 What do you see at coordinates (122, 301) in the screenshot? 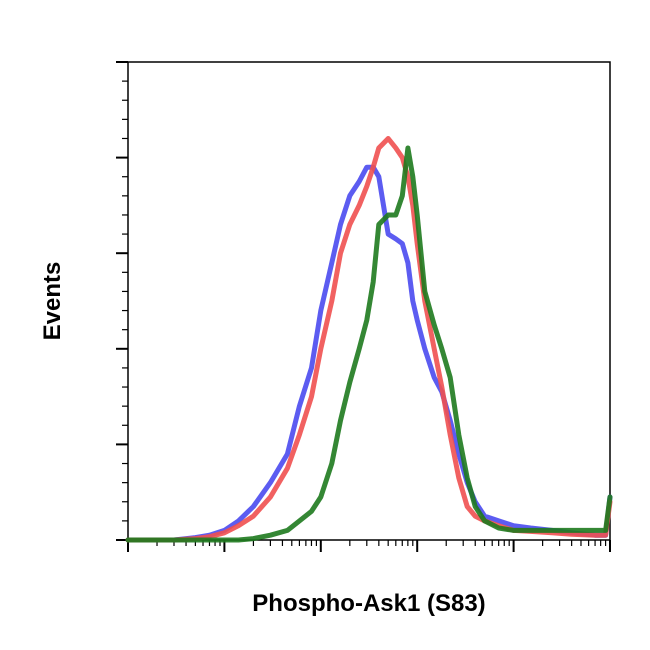
I see `y-axis-ticks` at bounding box center [122, 301].